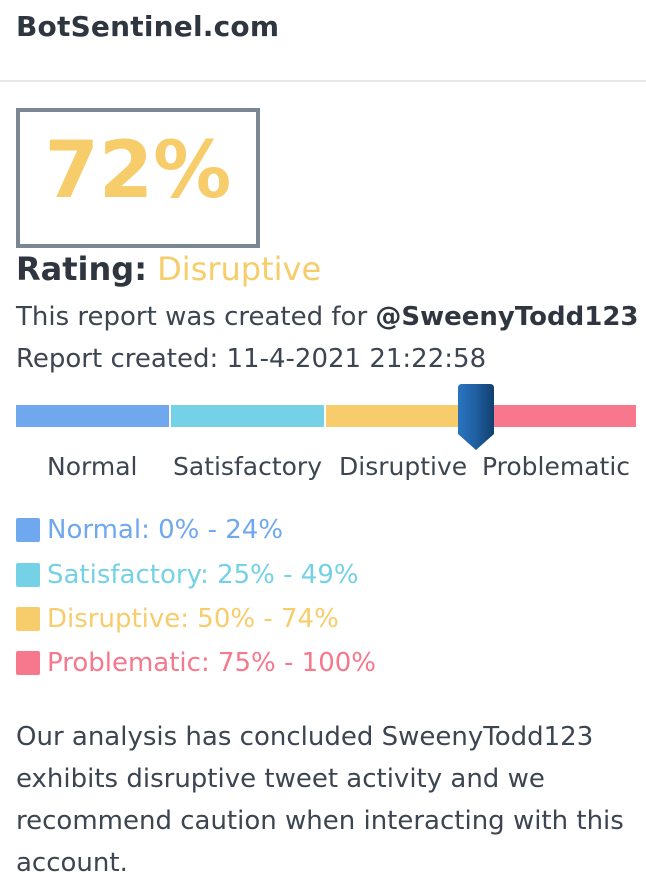 This screenshot has width=646, height=886. I want to click on score-box: 72%, so click(138, 178).